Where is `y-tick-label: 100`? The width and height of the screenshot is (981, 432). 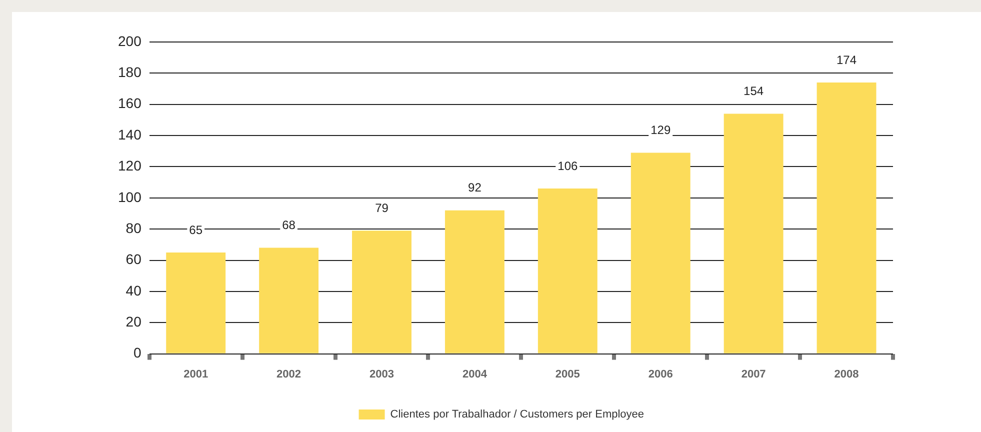 y-tick-label: 100 is located at coordinates (130, 196).